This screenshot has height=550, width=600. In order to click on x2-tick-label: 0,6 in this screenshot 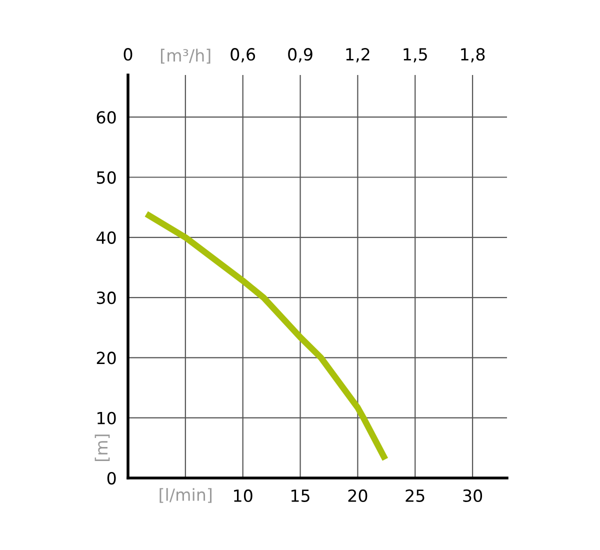, I will do `click(243, 55)`.